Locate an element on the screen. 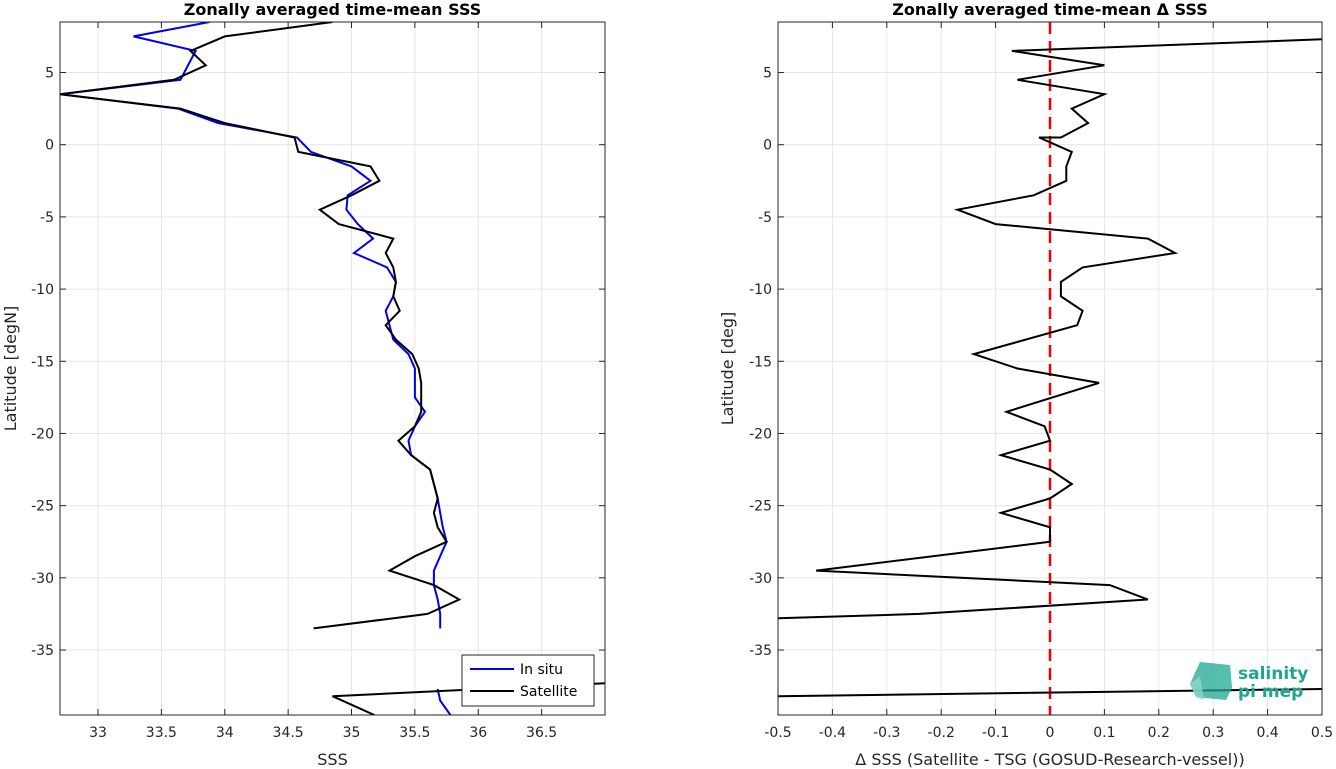 Image resolution: width=1336 pixels, height=769 pixels. x-tick-label: -0.1 is located at coordinates (995, 733).